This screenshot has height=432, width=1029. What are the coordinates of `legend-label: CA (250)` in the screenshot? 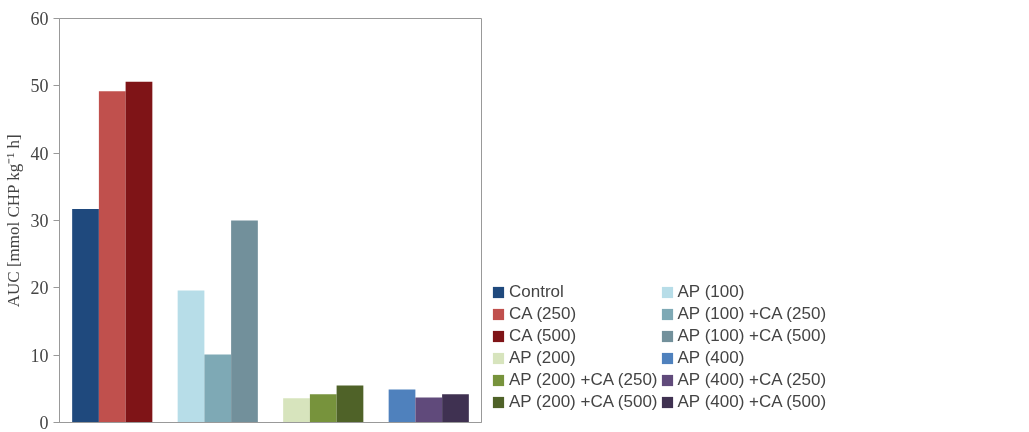 It's located at (543, 314).